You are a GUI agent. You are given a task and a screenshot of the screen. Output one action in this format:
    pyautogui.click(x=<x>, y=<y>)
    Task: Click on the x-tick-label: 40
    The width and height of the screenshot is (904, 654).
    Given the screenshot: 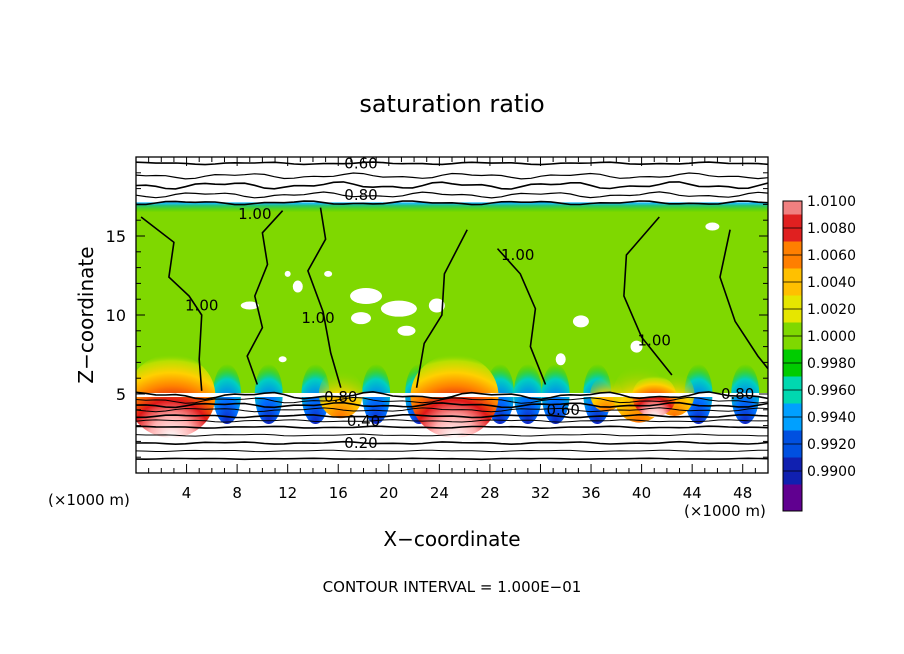 What is the action you would take?
    pyautogui.click(x=641, y=493)
    